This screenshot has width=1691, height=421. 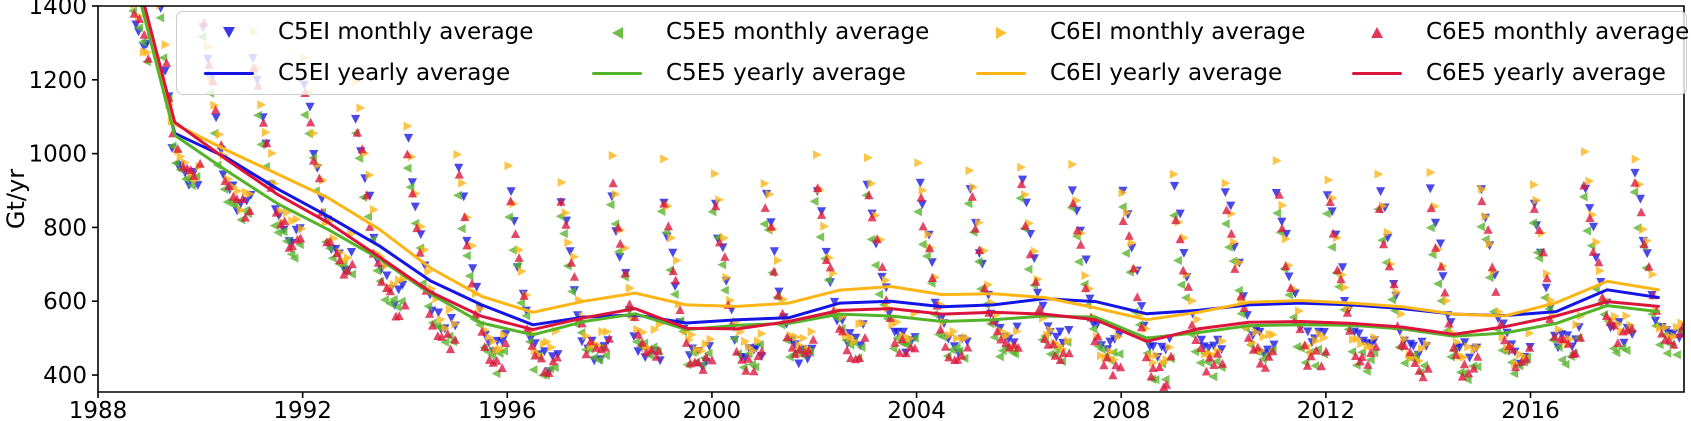 What do you see at coordinates (814, 406) in the screenshot?
I see `x-axis: 1988 1992 1996 2000 2004 2008 2012 2016` at bounding box center [814, 406].